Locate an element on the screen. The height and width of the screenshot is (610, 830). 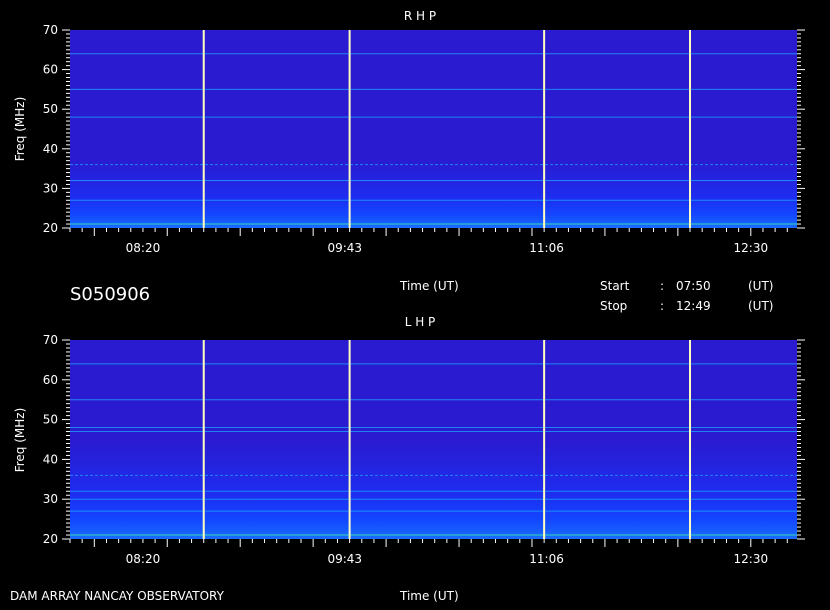
footer-observatory: DAM ARRAY NANCAY OBSERVATORY is located at coordinates (117, 596).